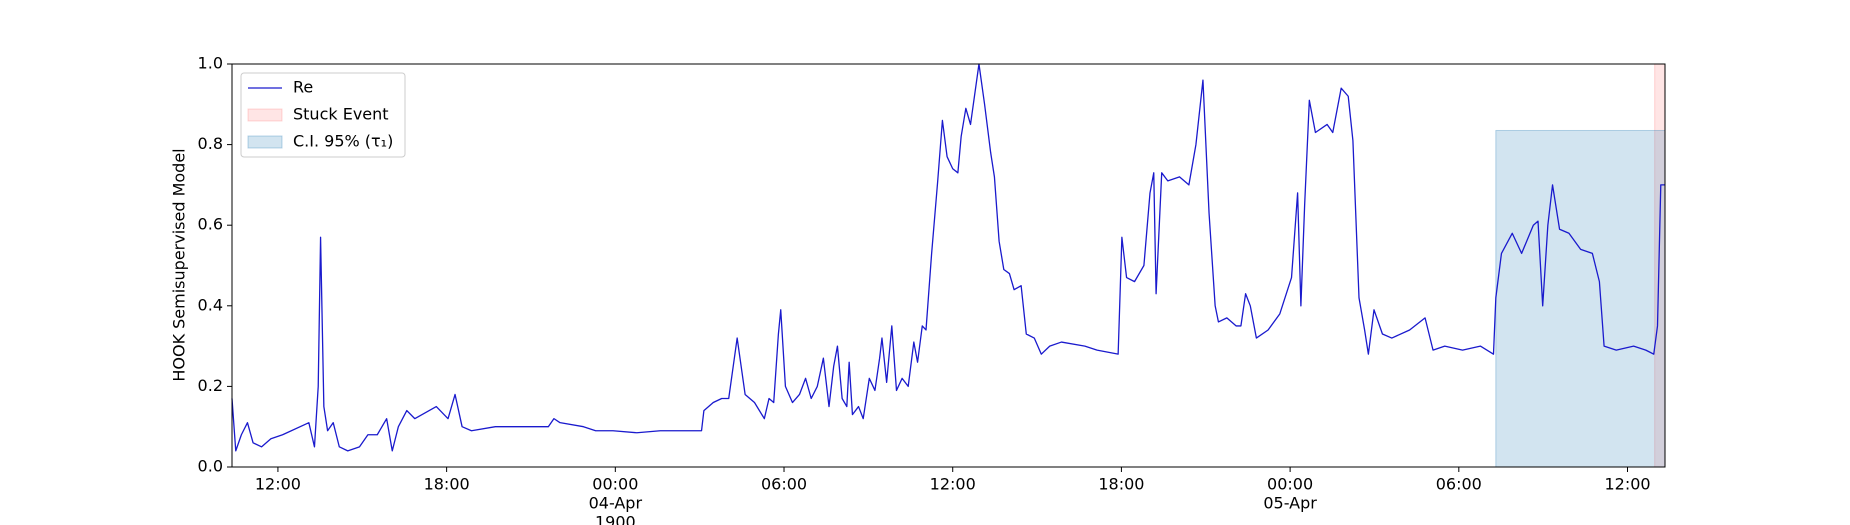 This screenshot has width=1850, height=525. Describe the element at coordinates (1290, 503) in the screenshot. I see `x-tick-label: 05-Apr` at that location.